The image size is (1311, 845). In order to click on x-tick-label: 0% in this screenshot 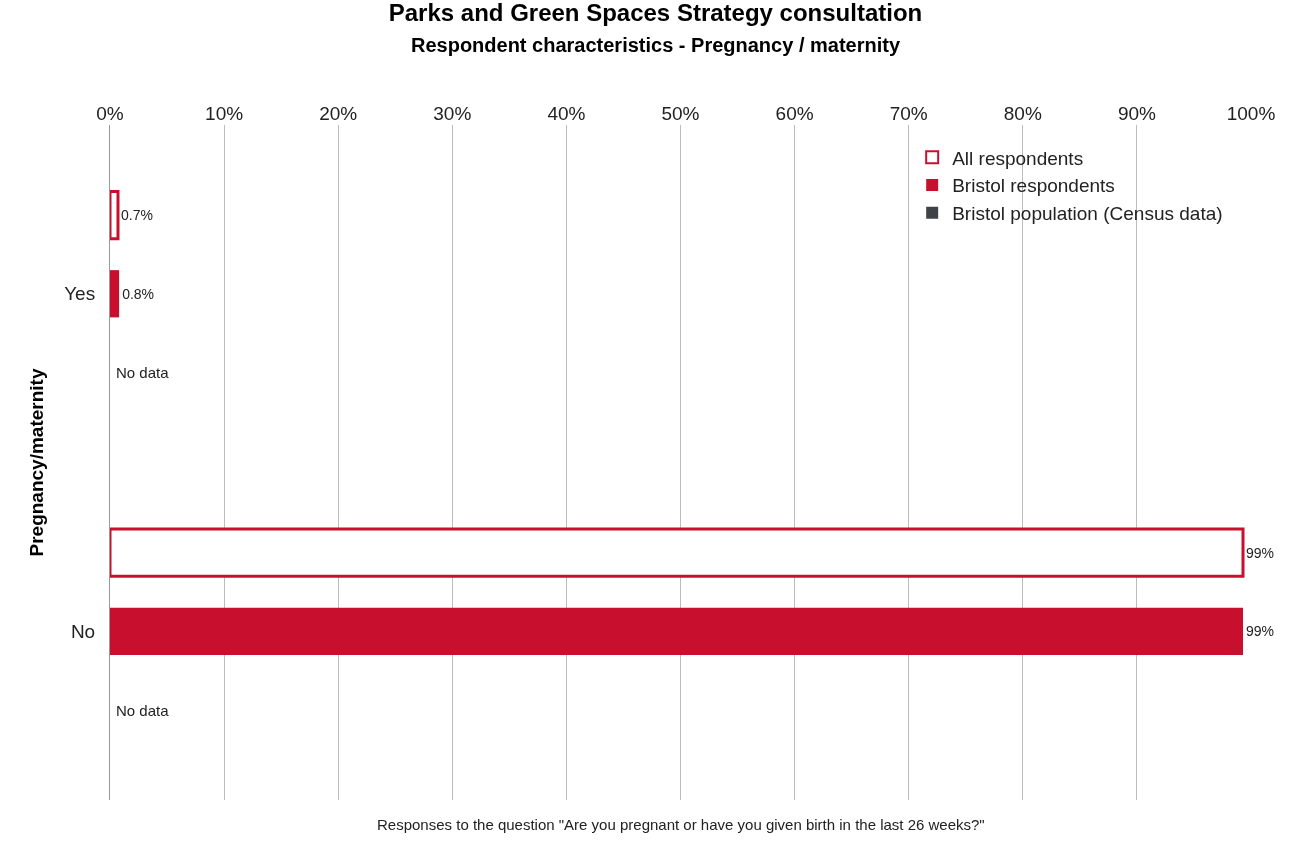, I will do `click(110, 114)`.